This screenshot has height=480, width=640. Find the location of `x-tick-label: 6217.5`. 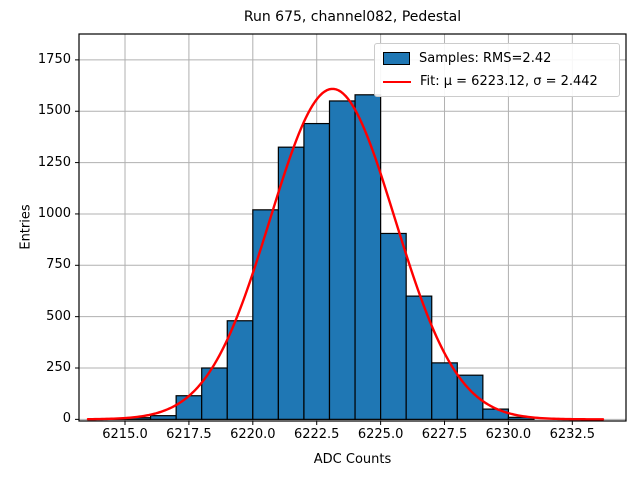

x-tick-label: 6217.5 is located at coordinates (189, 434).